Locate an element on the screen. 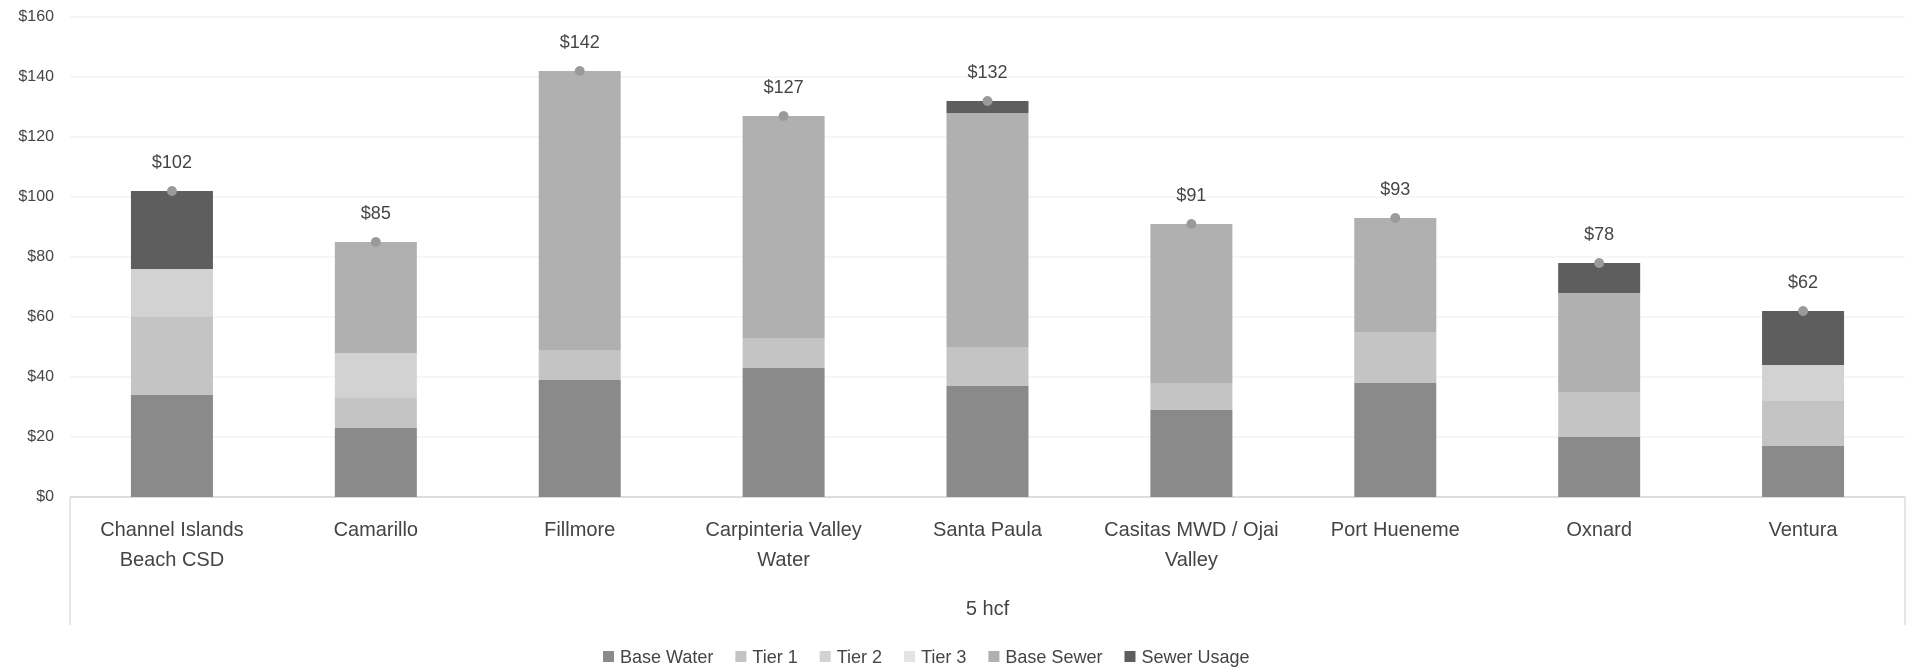 The width and height of the screenshot is (1929, 671). total-label: $85 is located at coordinates (376, 213).